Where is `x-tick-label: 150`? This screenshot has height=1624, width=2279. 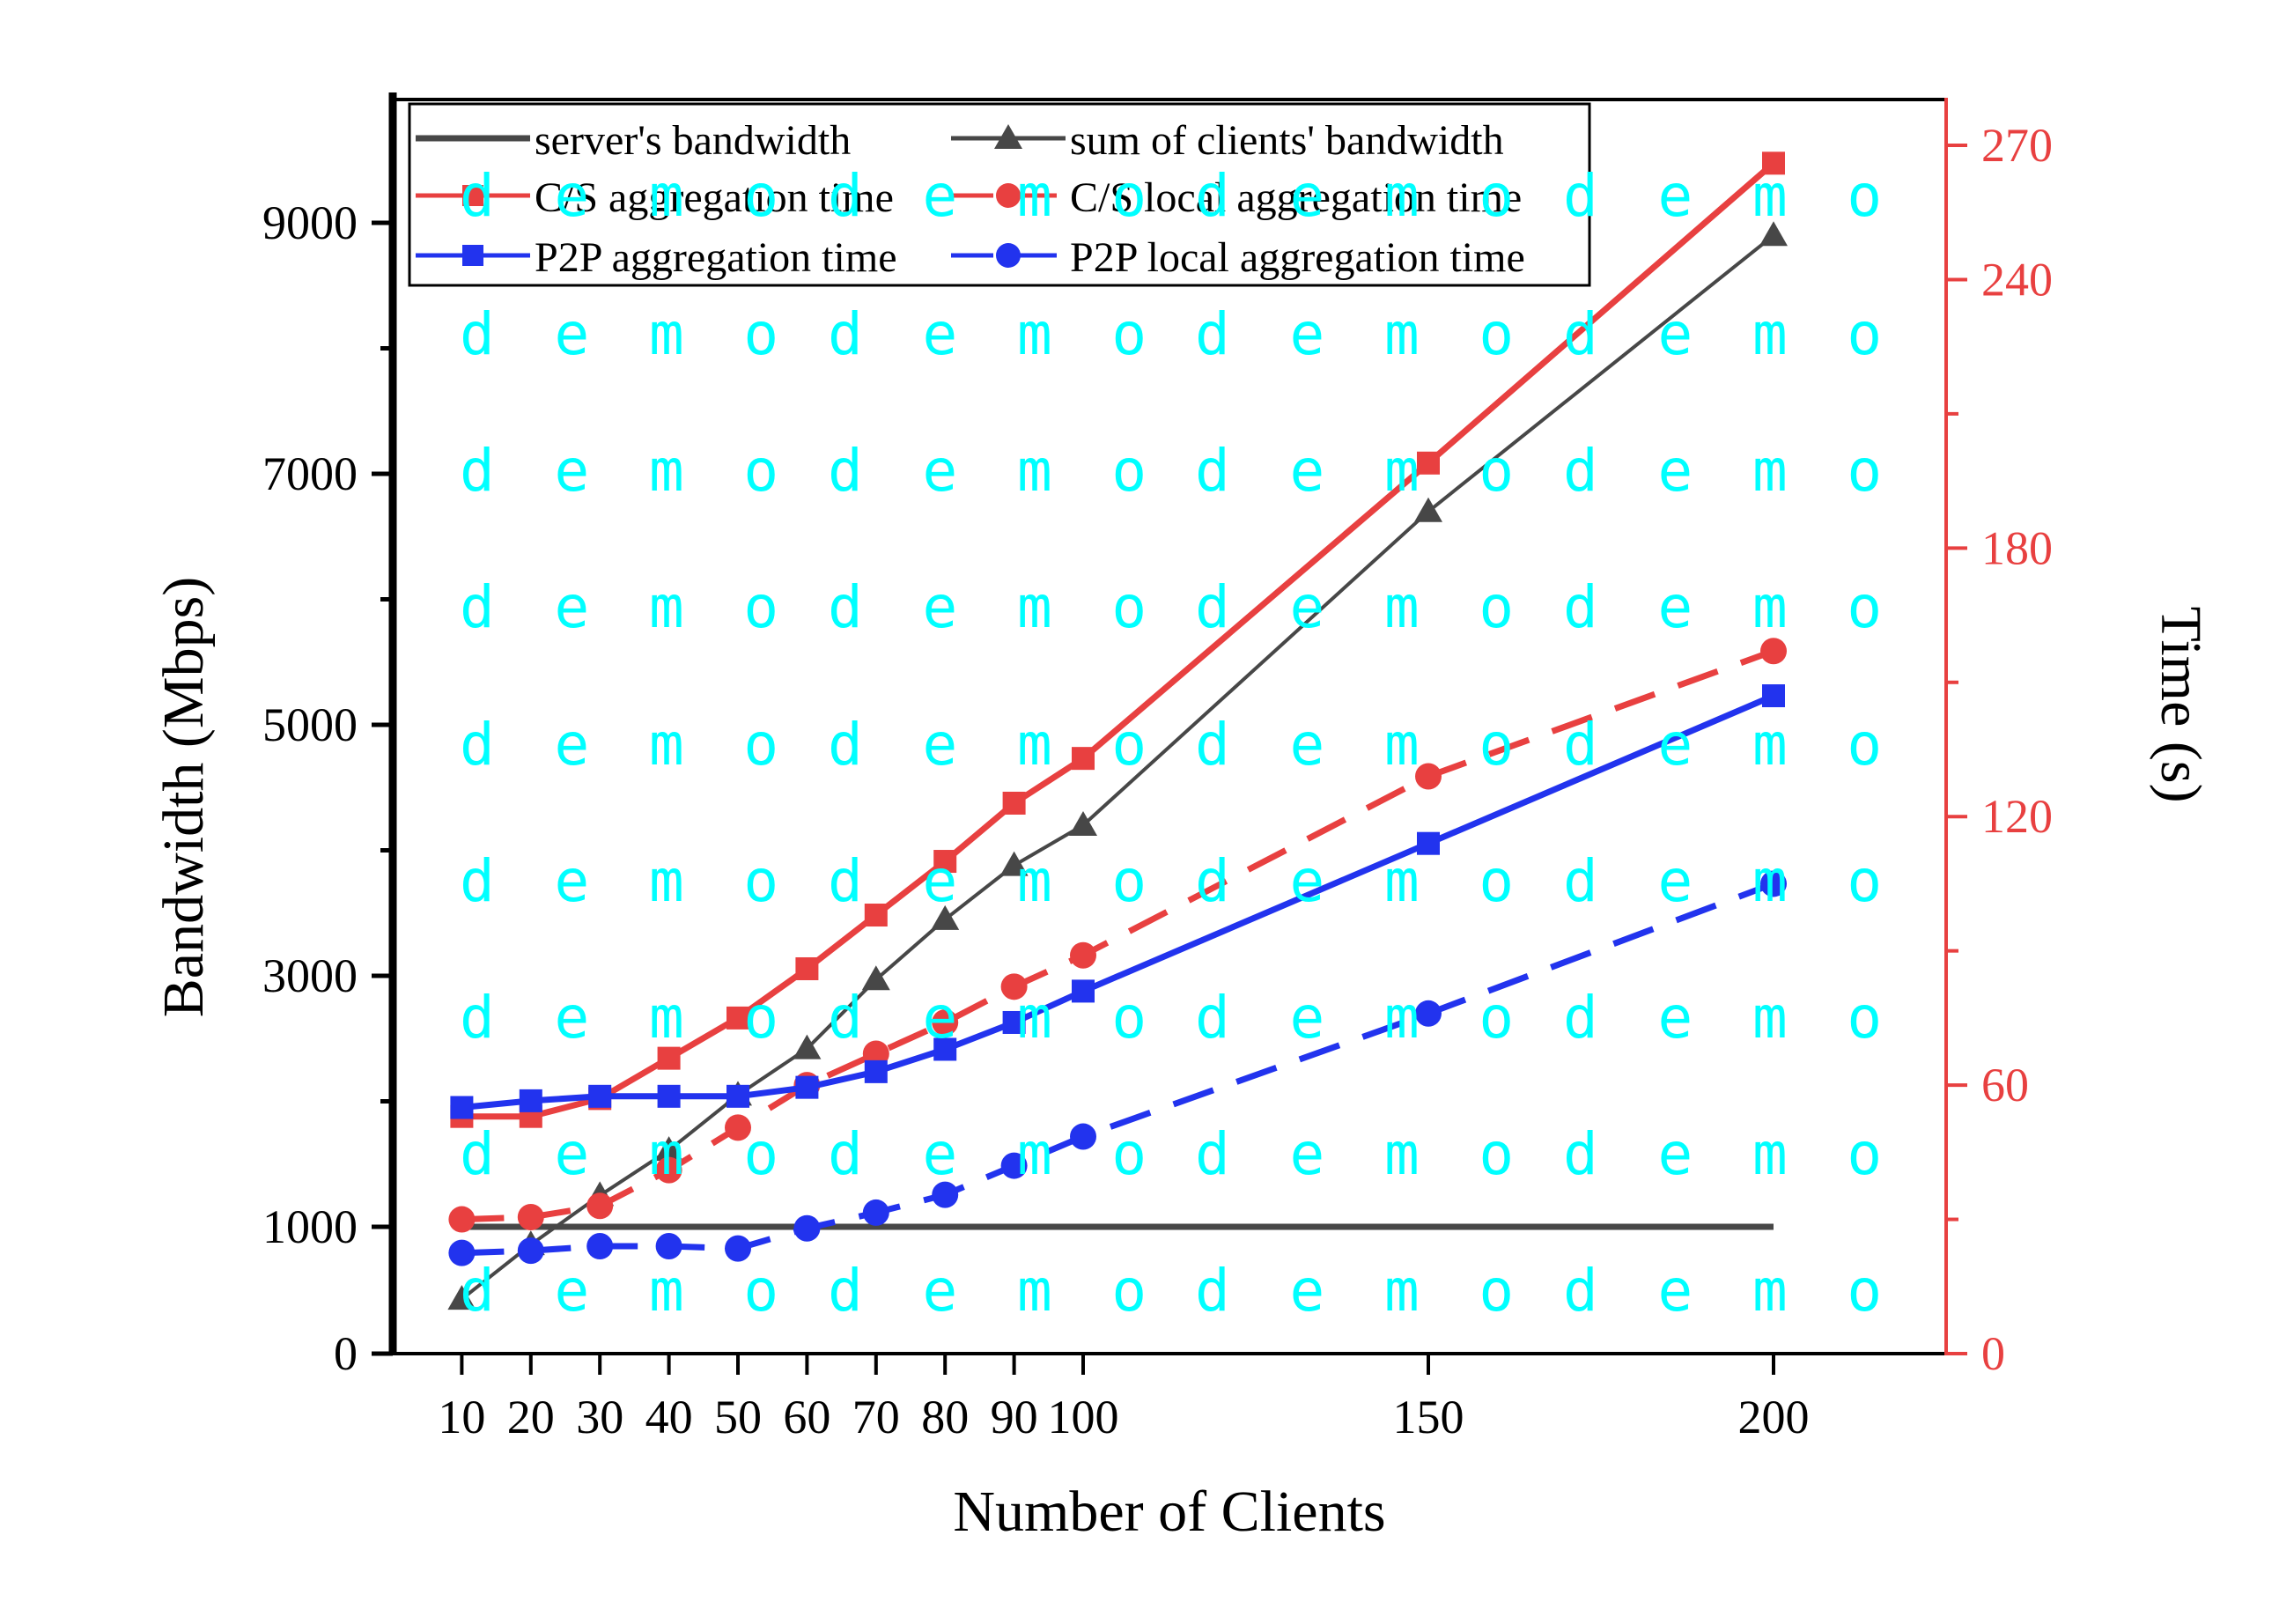
x-tick-label: 150 is located at coordinates (1428, 1417).